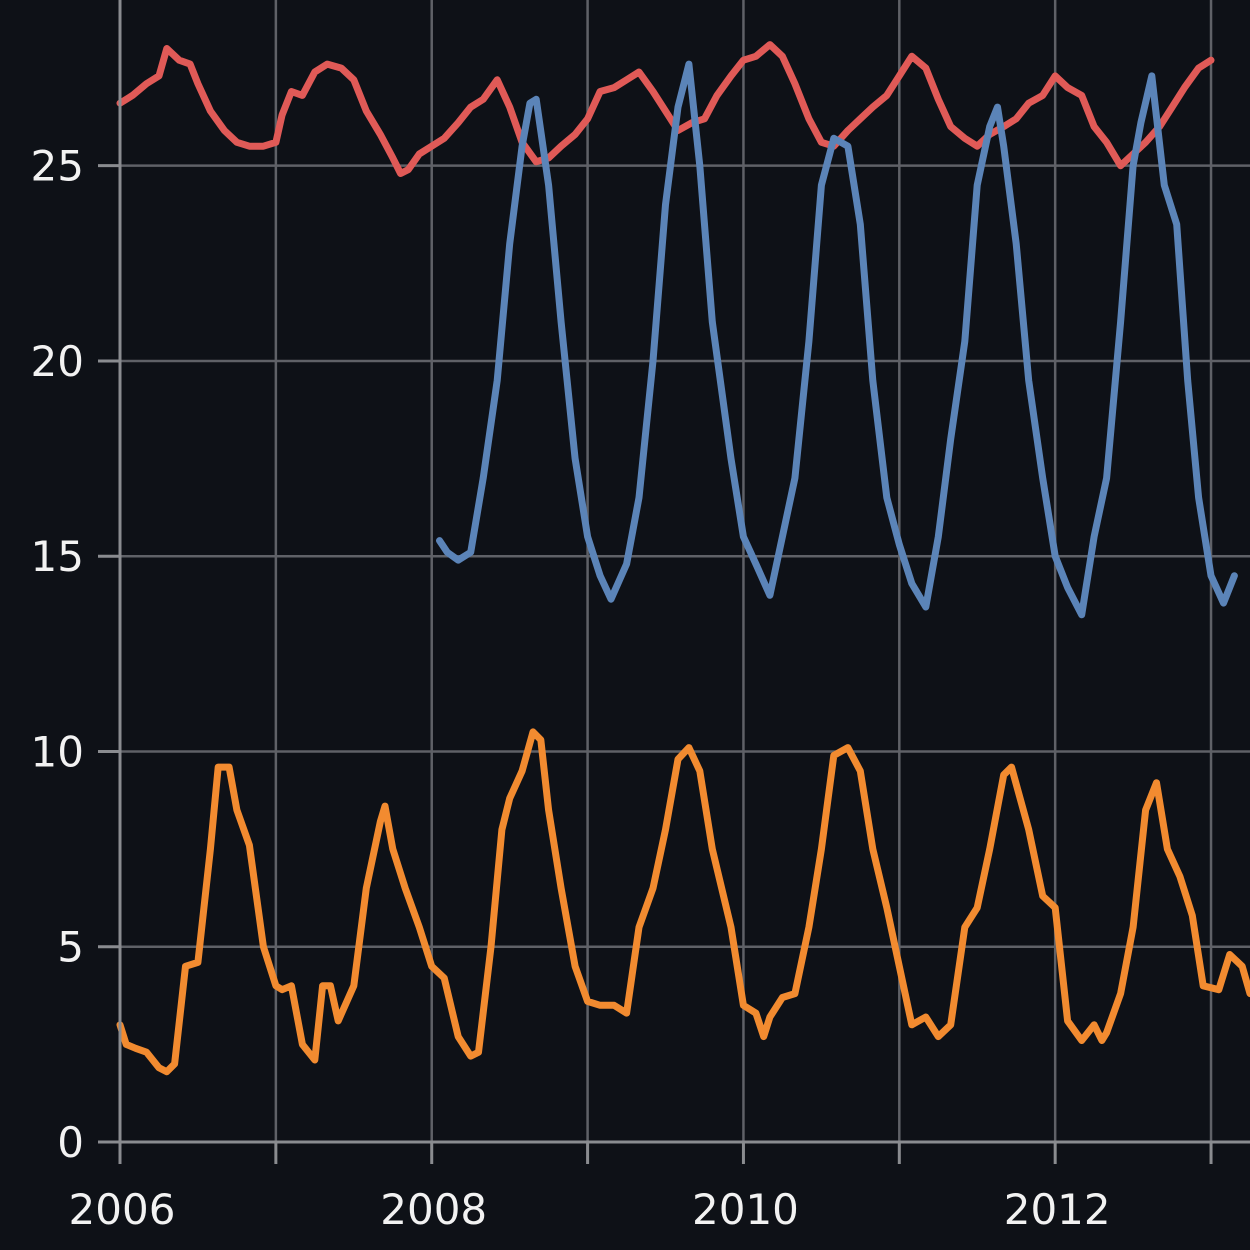  I want to click on y-tick-label: 25, so click(57, 166).